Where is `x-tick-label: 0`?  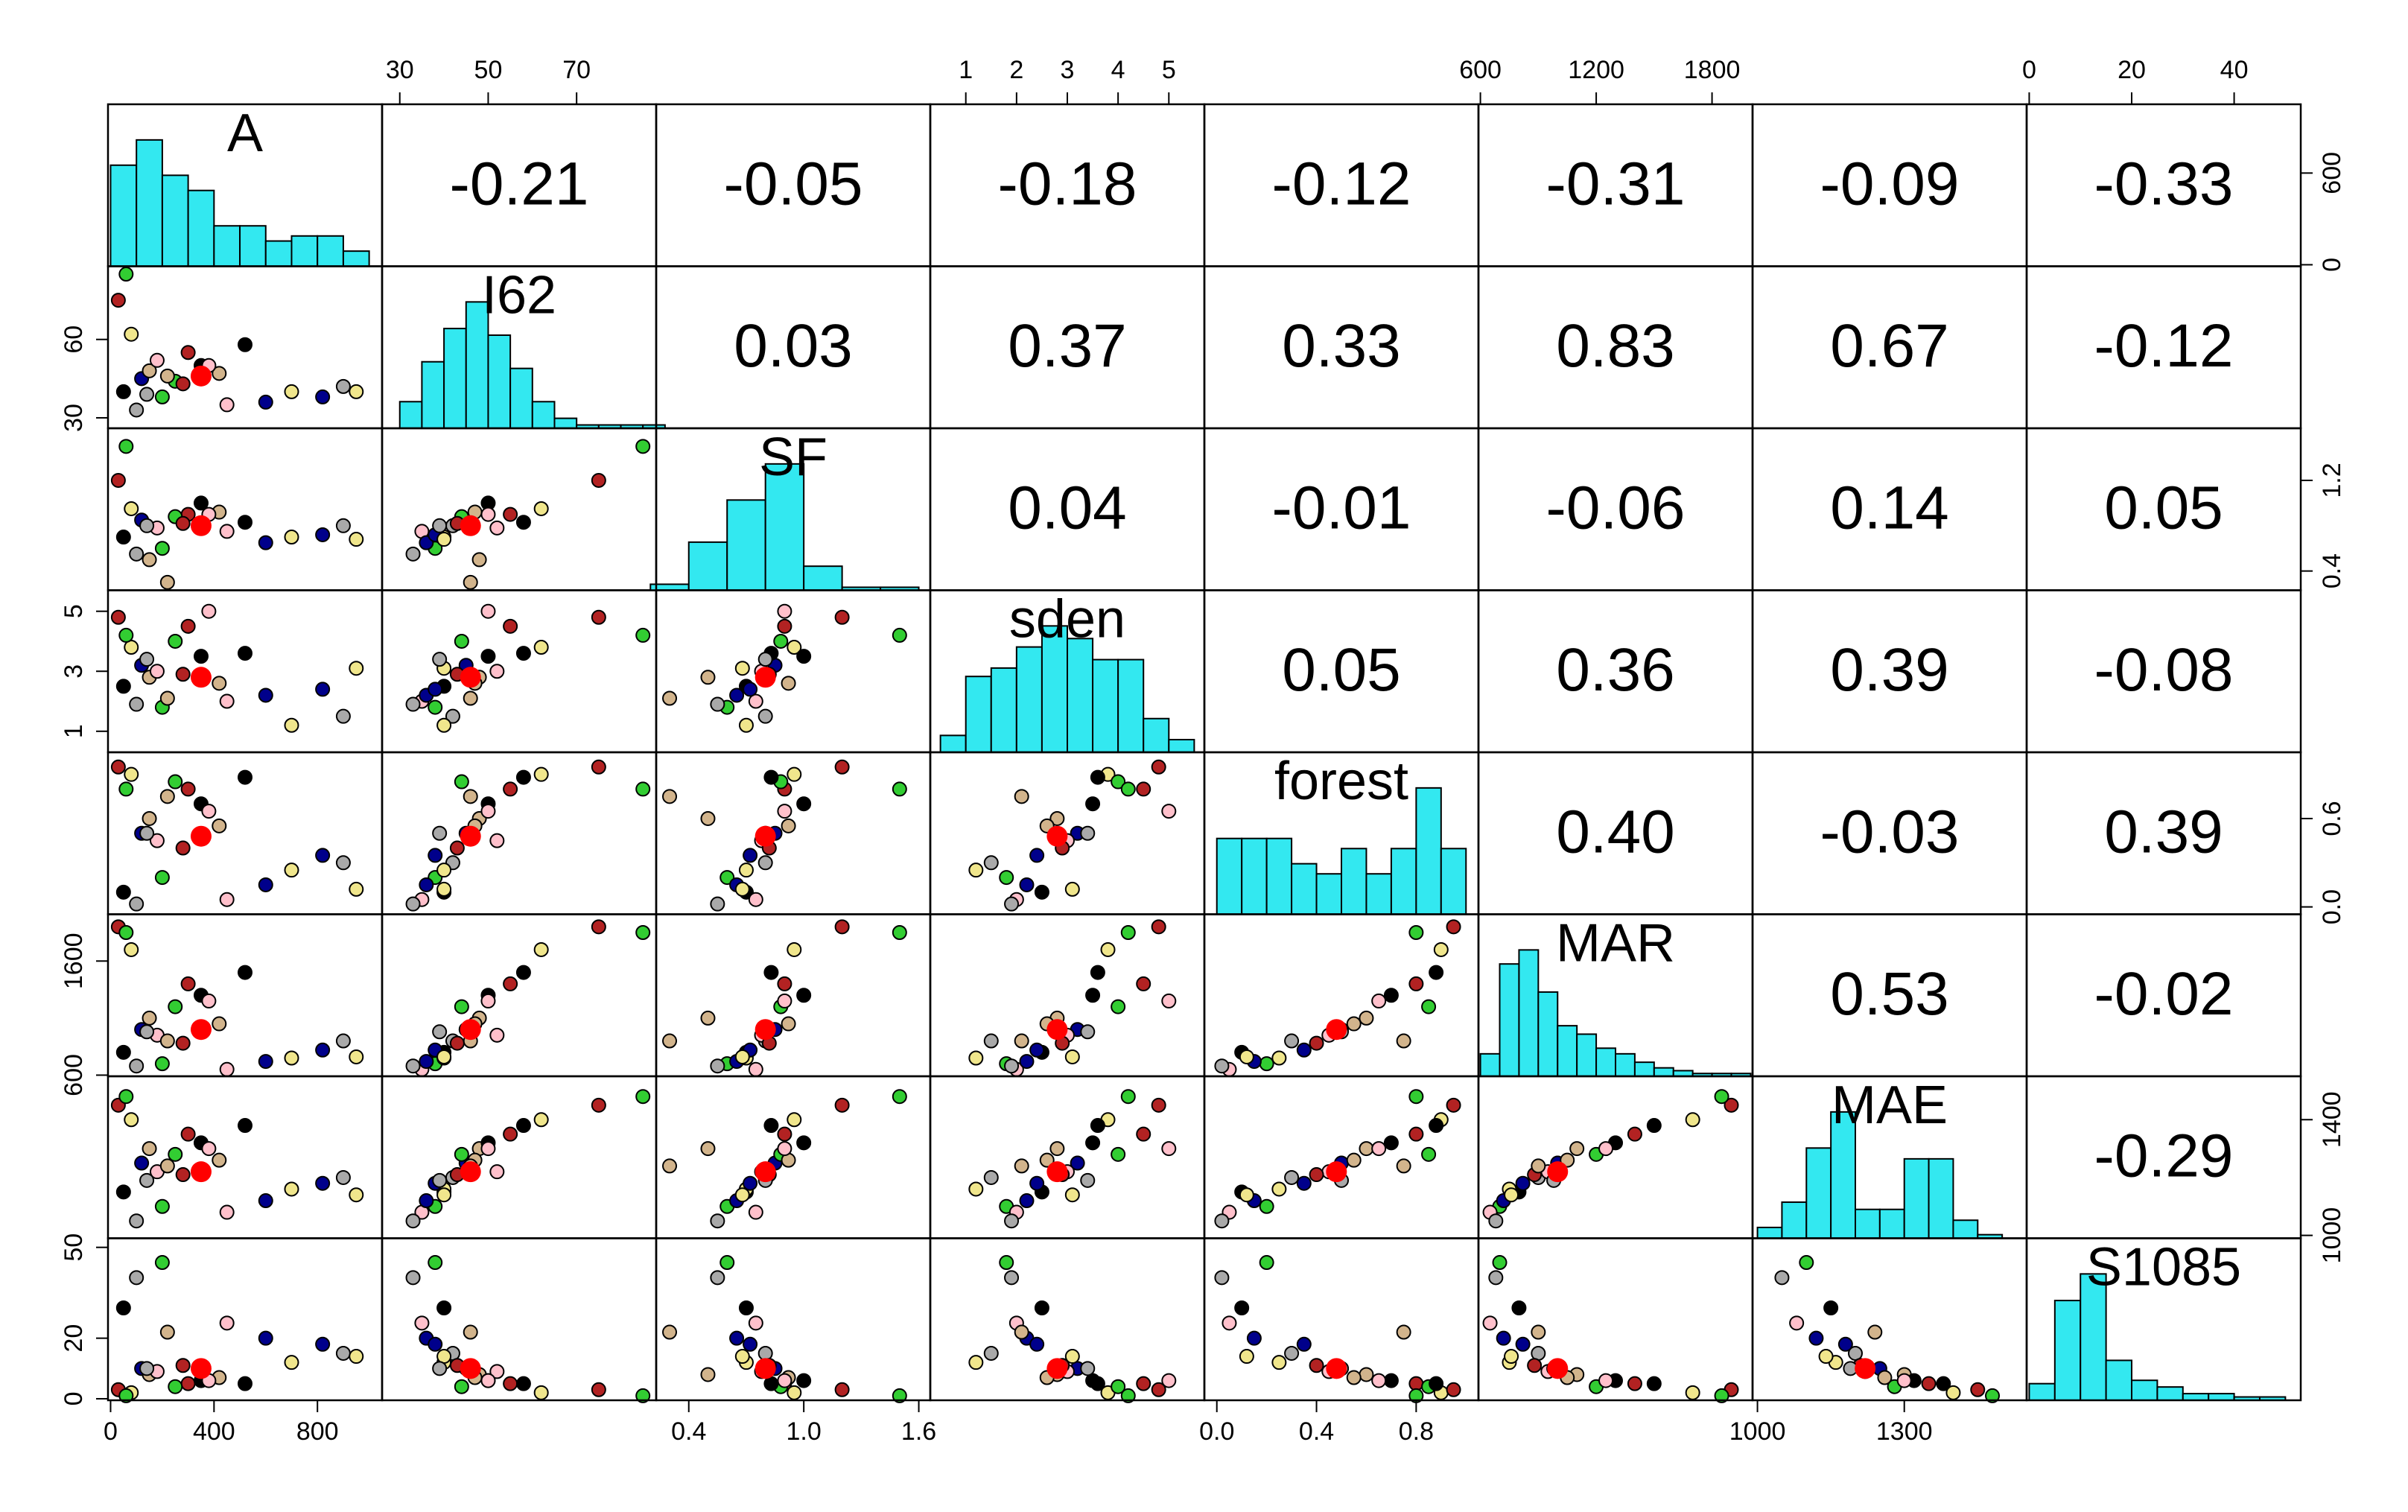 x-tick-label: 0 is located at coordinates (111, 1431).